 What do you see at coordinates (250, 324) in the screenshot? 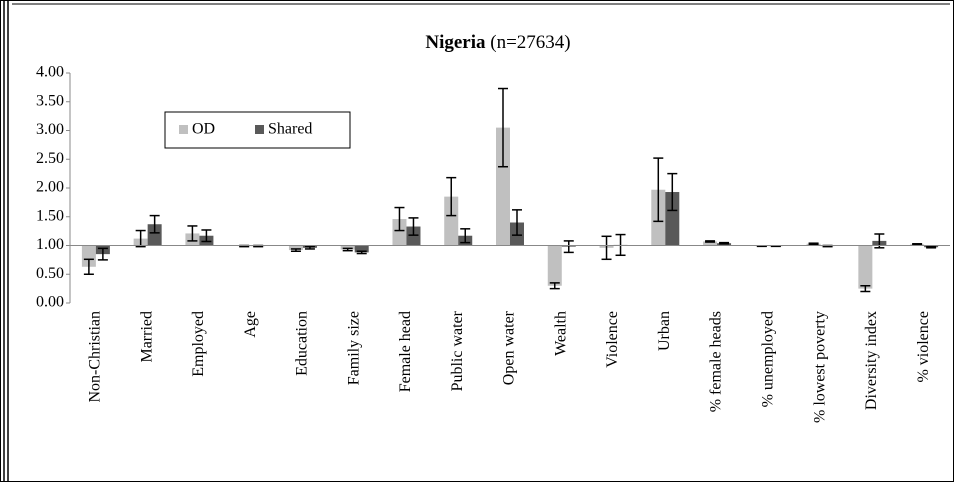
I see `x-tick-label: Age` at bounding box center [250, 324].